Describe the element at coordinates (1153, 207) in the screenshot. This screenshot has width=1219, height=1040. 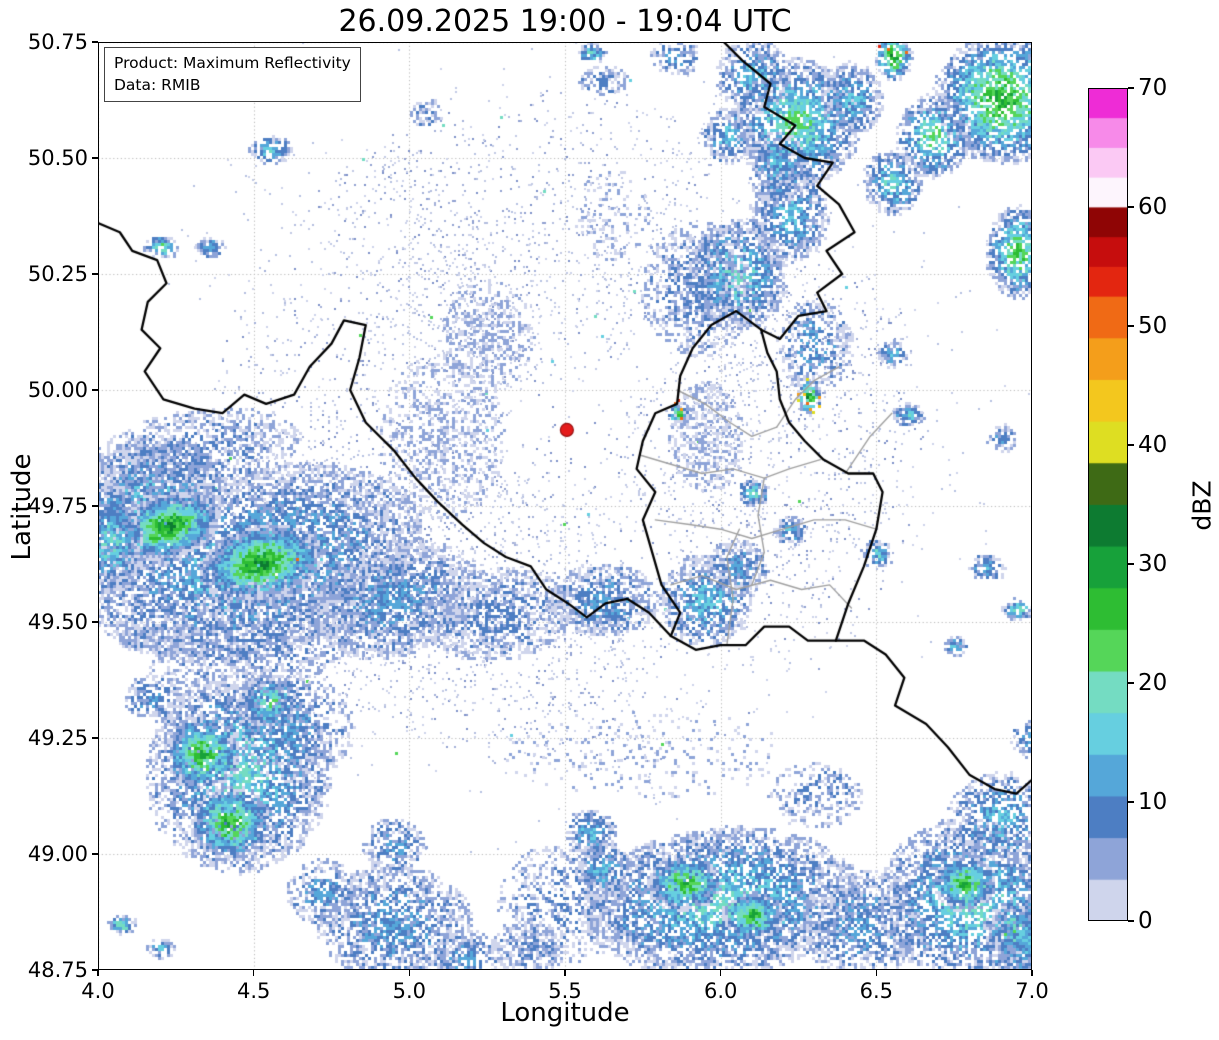
I see `colorbar-tick-label: 60` at that location.